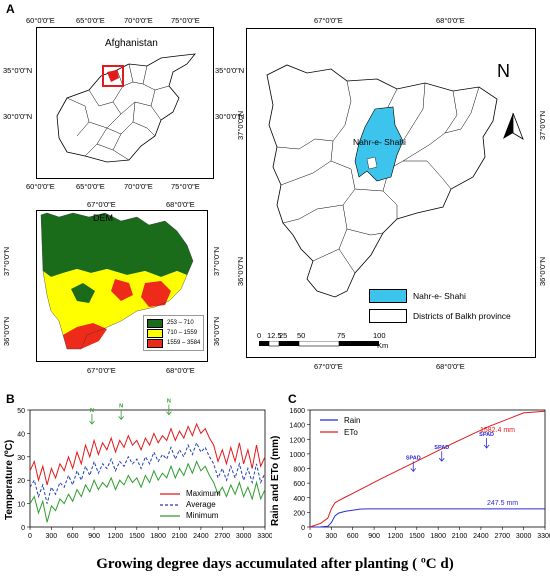 This screenshot has width=550, height=579. What do you see at coordinates (299, 484) in the screenshot?
I see `y-tick-label: 600` at bounding box center [299, 484].